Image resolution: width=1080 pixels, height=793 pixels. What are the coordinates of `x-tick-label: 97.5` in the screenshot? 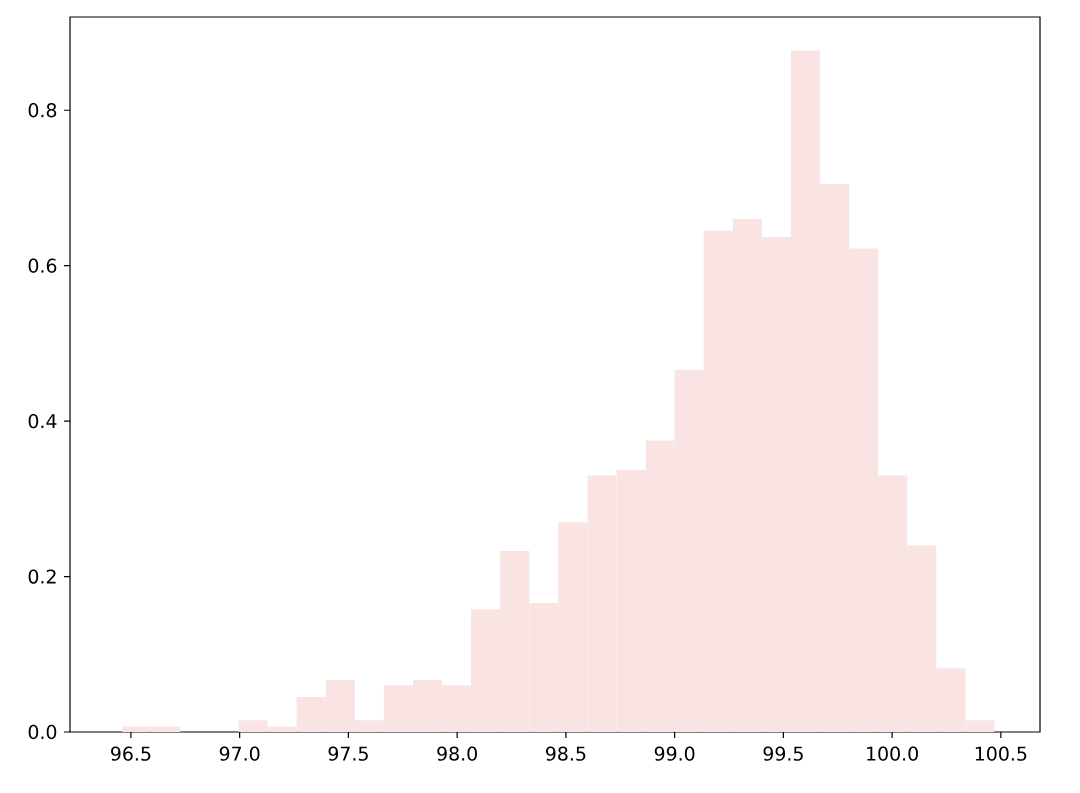 It's located at (348, 753).